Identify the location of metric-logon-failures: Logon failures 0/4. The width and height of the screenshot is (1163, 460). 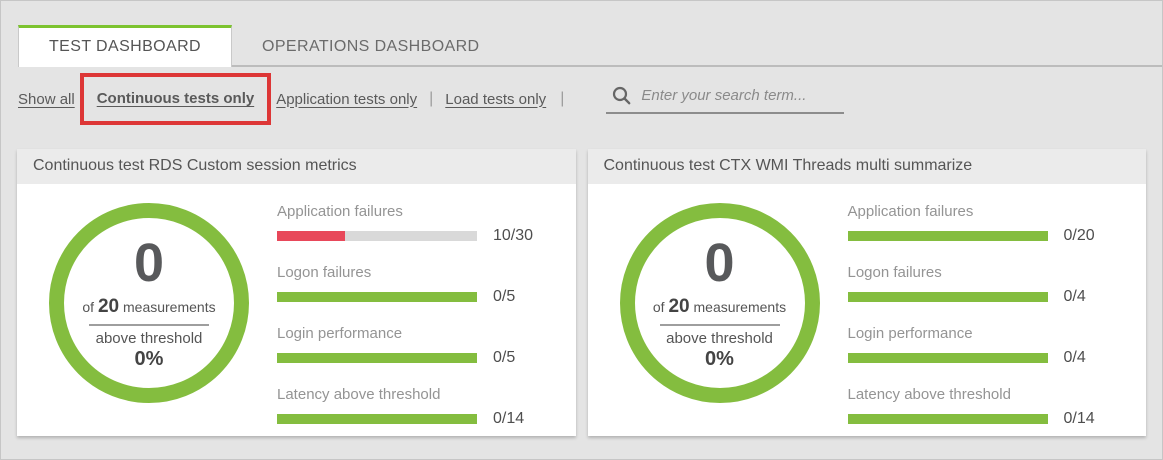
(985, 285).